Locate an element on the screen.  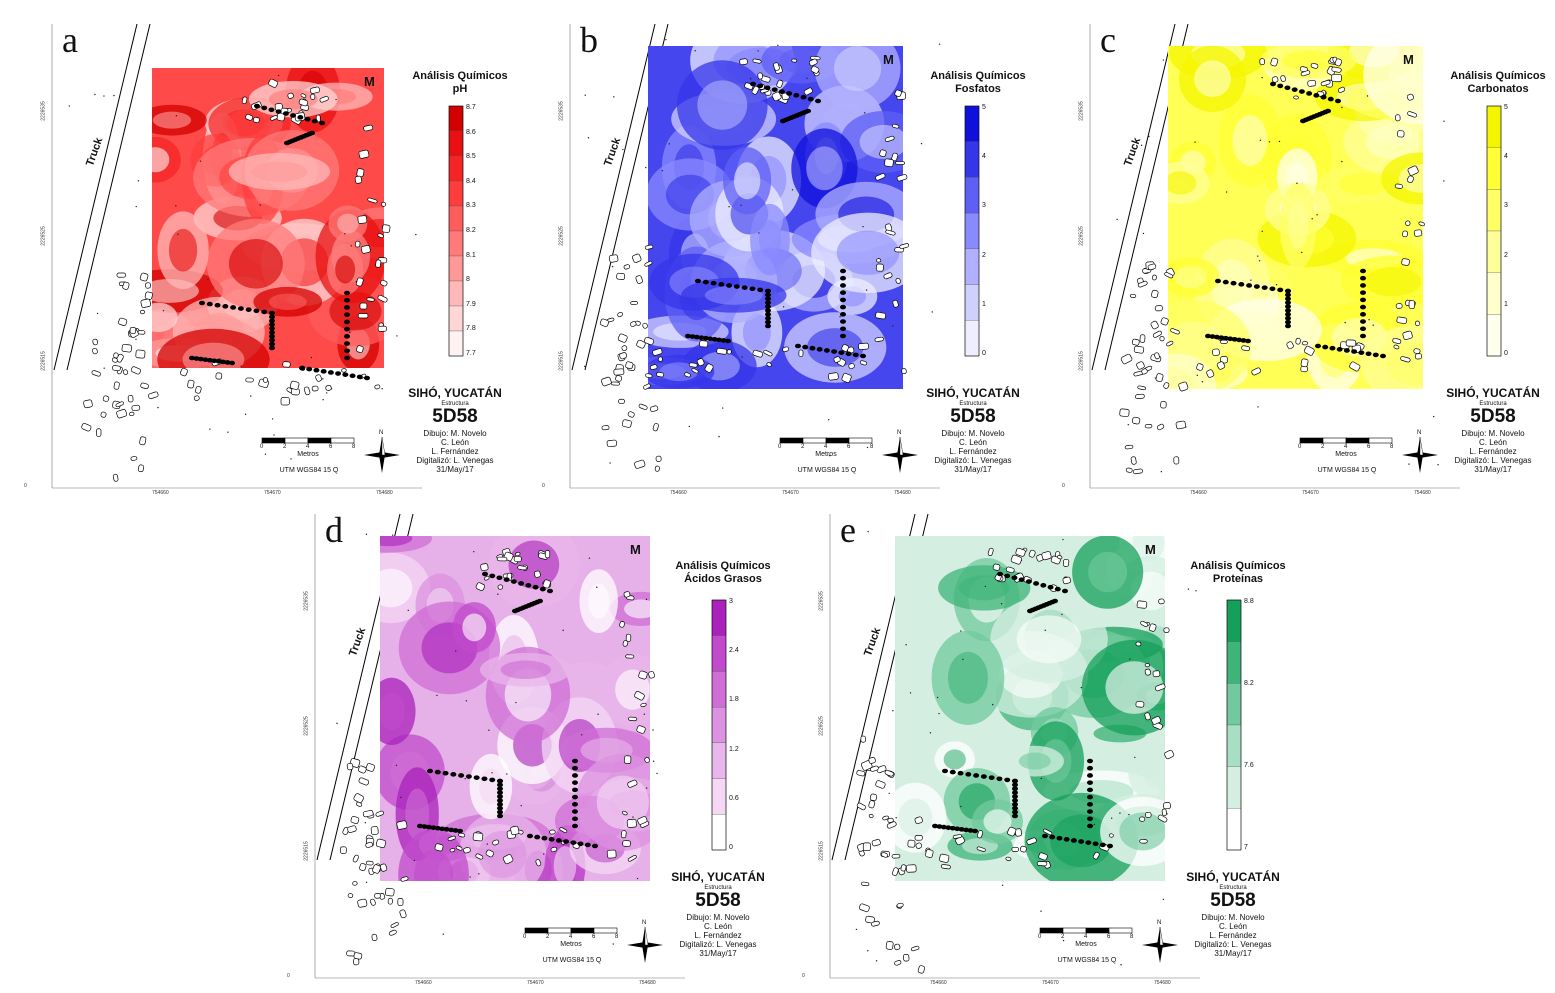
chart-subtitle: Ácidos Grasos is located at coordinates (723, 579).